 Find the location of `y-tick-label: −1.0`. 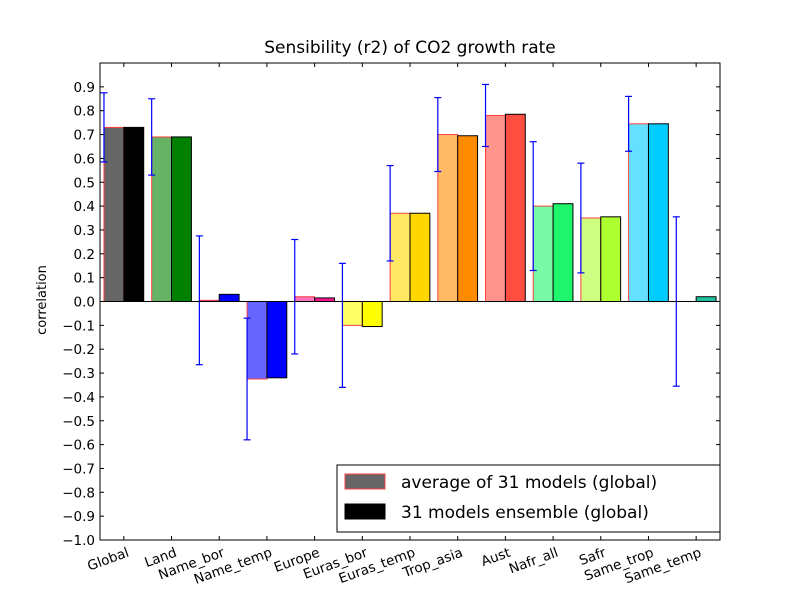

y-tick-label: −1.0 is located at coordinates (78, 541).